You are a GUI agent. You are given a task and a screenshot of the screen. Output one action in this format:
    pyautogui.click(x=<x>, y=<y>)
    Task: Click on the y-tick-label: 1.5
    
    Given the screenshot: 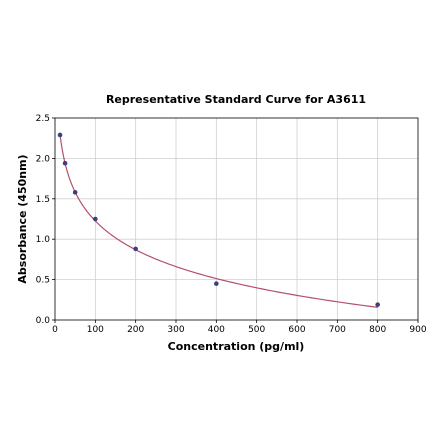 What is the action you would take?
    pyautogui.click(x=43, y=200)
    